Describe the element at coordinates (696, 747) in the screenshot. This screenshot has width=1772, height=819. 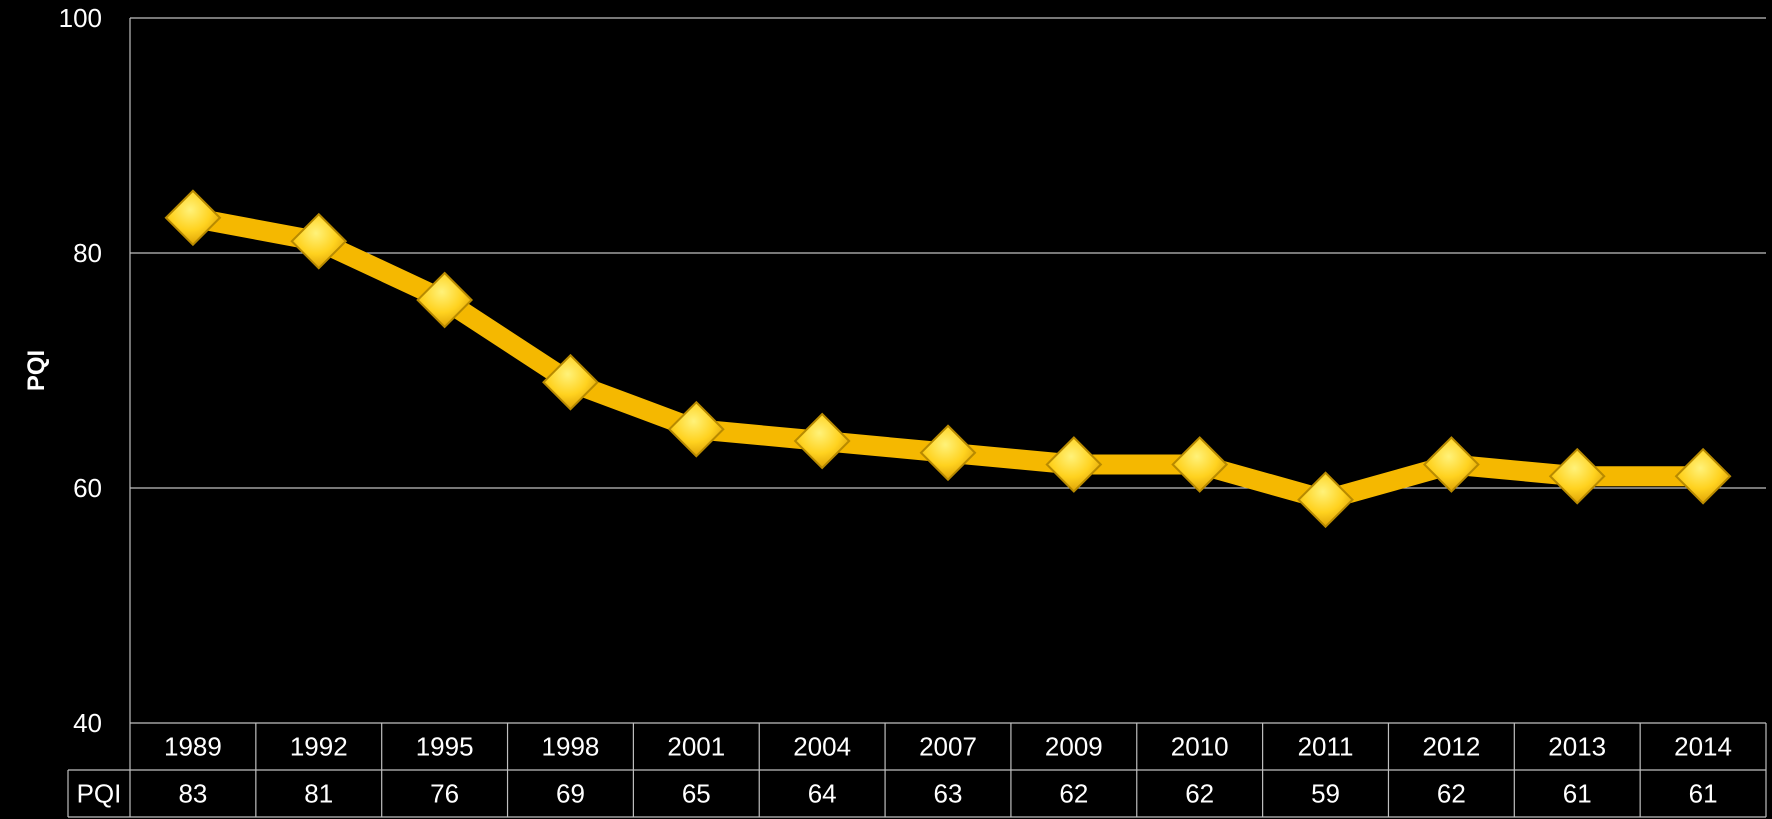
I see `x-tick-label: 2001` at that location.